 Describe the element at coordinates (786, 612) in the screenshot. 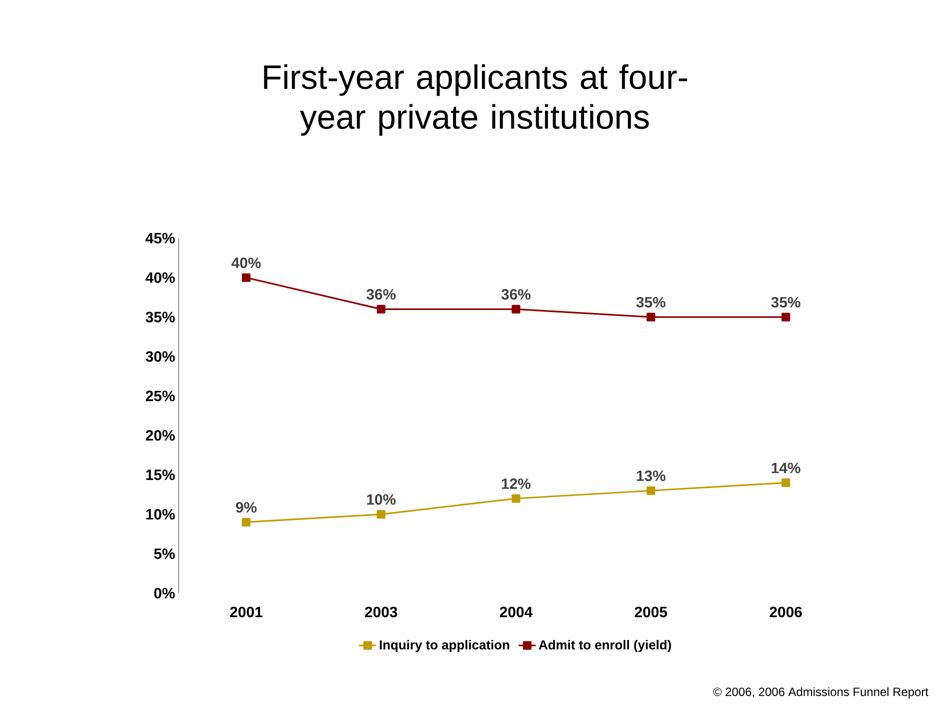

I see `x-tick-label: 2006` at that location.